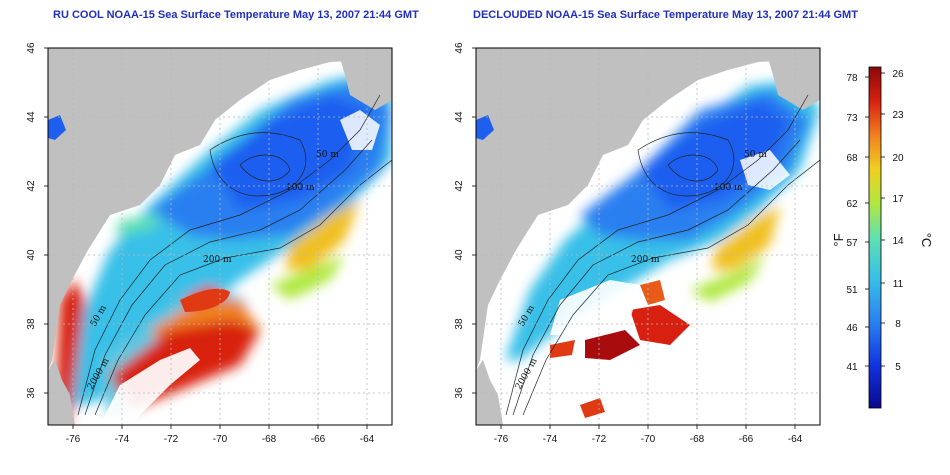 The width and height of the screenshot is (950, 475). I want to click on celsius-tick-label: 8, so click(898, 324).